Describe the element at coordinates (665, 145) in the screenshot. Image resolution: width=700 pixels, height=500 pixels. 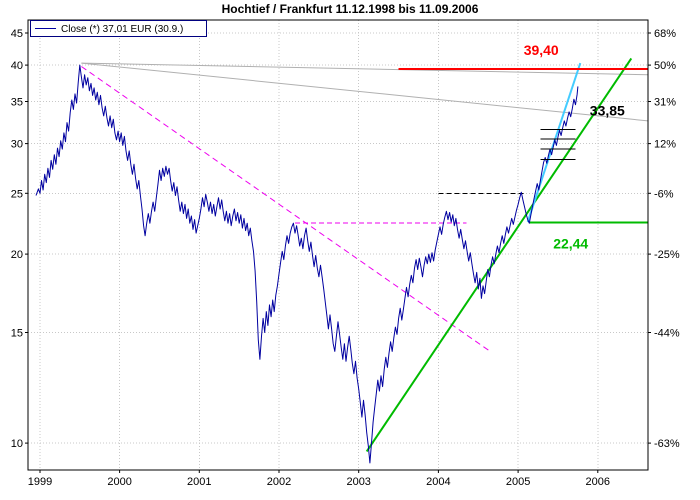
I see `y-axis-percent-label: 12%` at that location.